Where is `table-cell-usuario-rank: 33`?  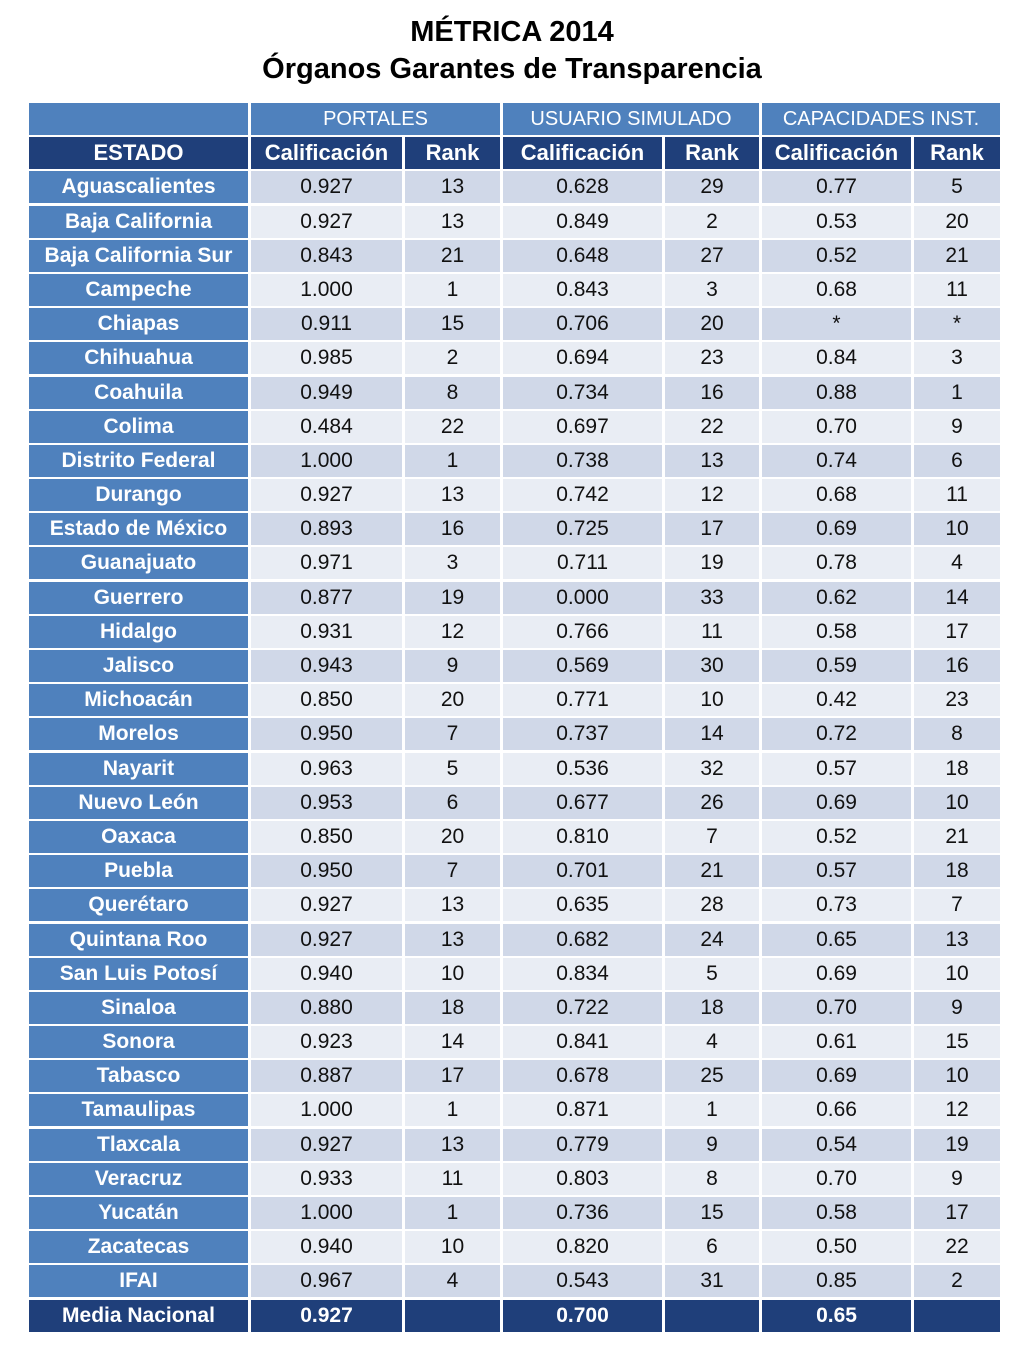
table-cell-usuario-rank: 33 is located at coordinates (712, 597).